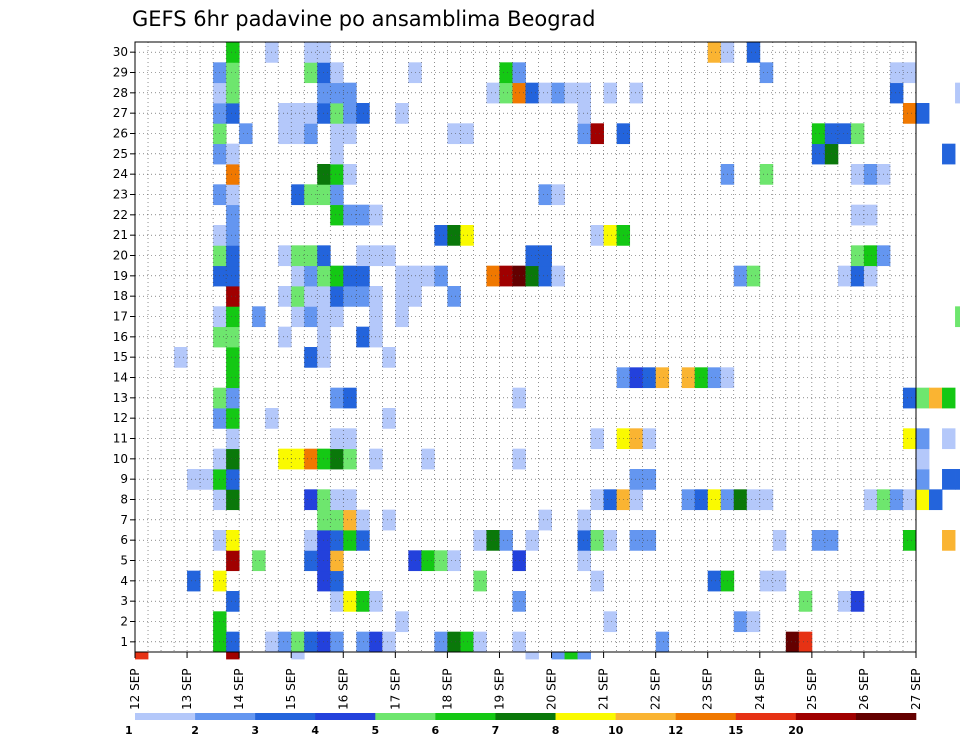  What do you see at coordinates (120, 418) in the screenshot?
I see `y-tick-label: 12` at bounding box center [120, 418].